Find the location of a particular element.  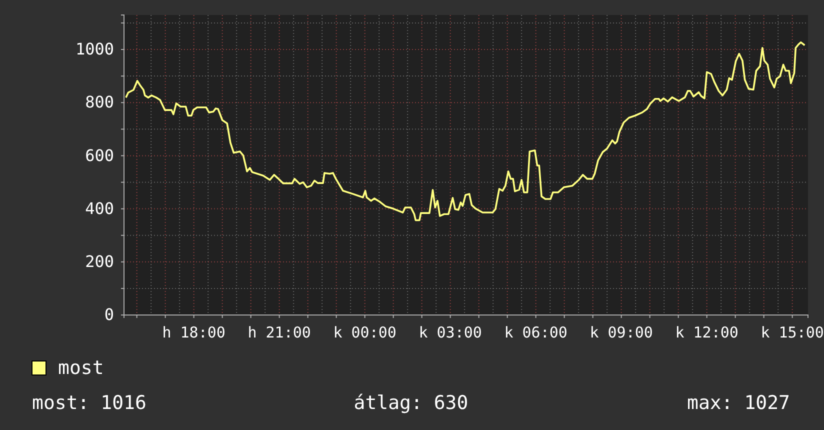

y-tick-label: 1000 is located at coordinates (94, 49).